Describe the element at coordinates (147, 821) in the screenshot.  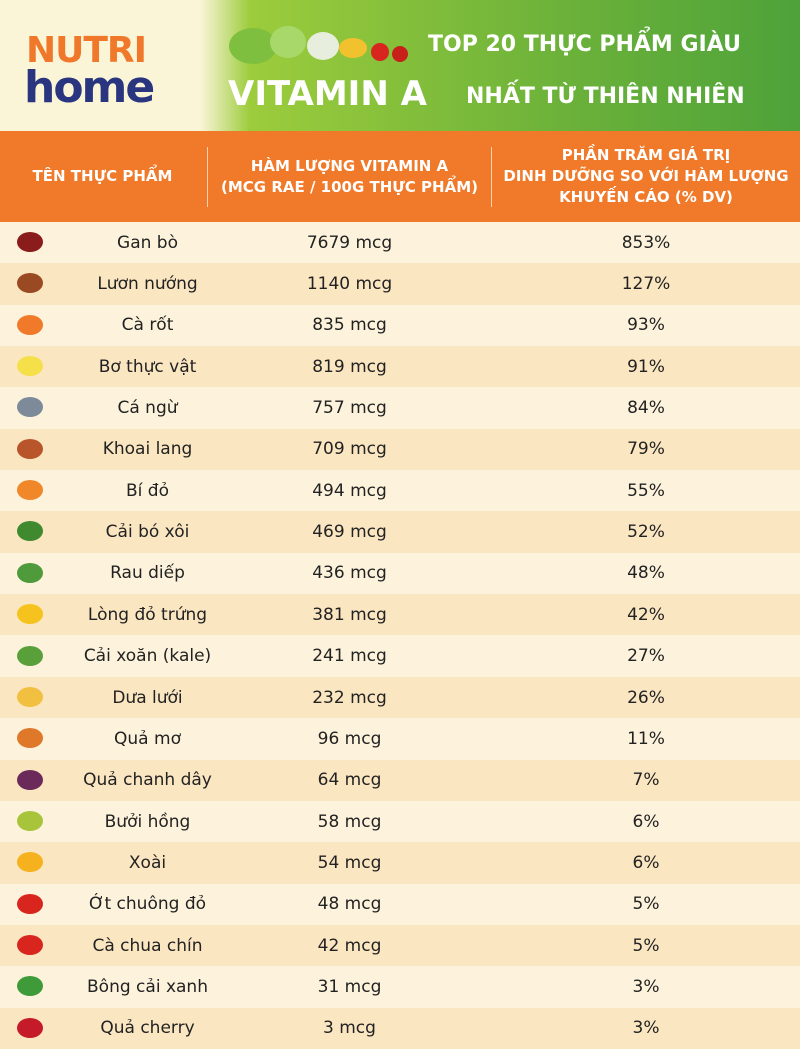
I see `table-cell: Bưởi hồng` at that location.